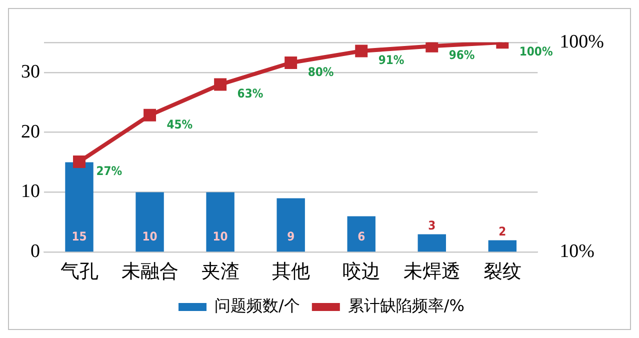 The image size is (639, 338). Describe the element at coordinates (250, 93) in the screenshot. I see `data-label: 63%` at that location.